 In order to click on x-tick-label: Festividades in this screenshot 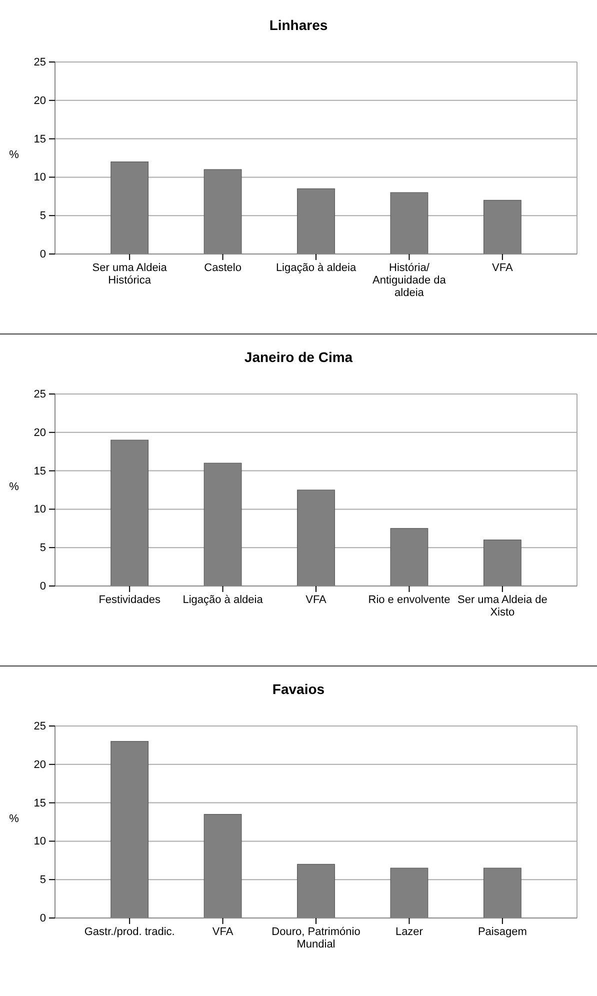, I will do `click(129, 600)`.